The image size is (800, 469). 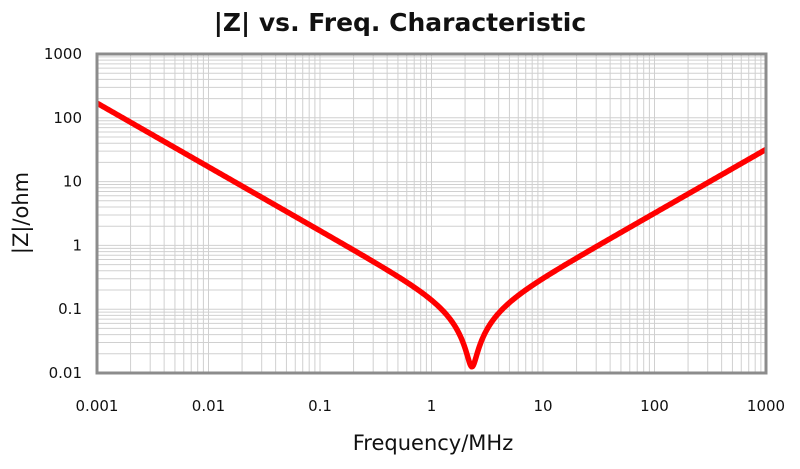 What do you see at coordinates (72, 182) in the screenshot?
I see `y-tick-label: 10` at bounding box center [72, 182].